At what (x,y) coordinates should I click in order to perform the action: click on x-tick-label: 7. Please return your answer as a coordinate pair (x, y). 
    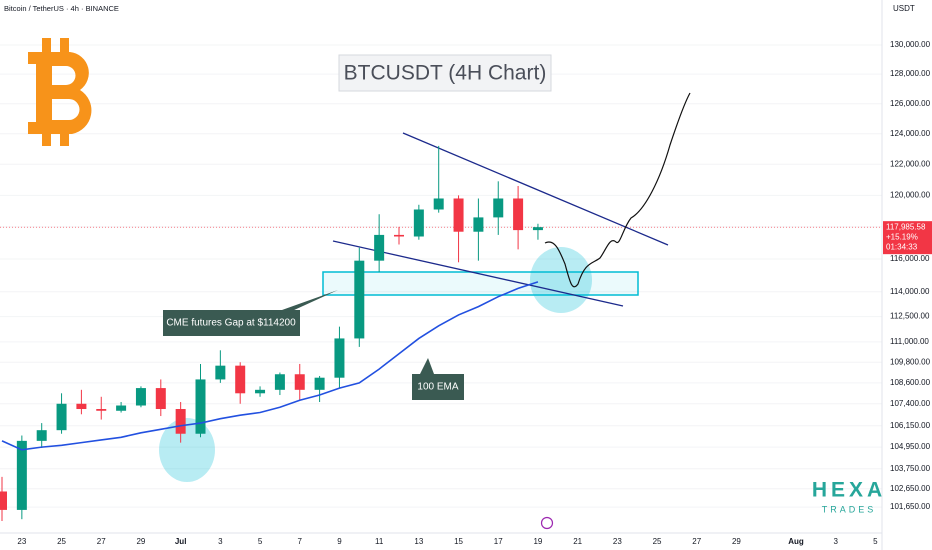
    Looking at the image, I should click on (300, 541).